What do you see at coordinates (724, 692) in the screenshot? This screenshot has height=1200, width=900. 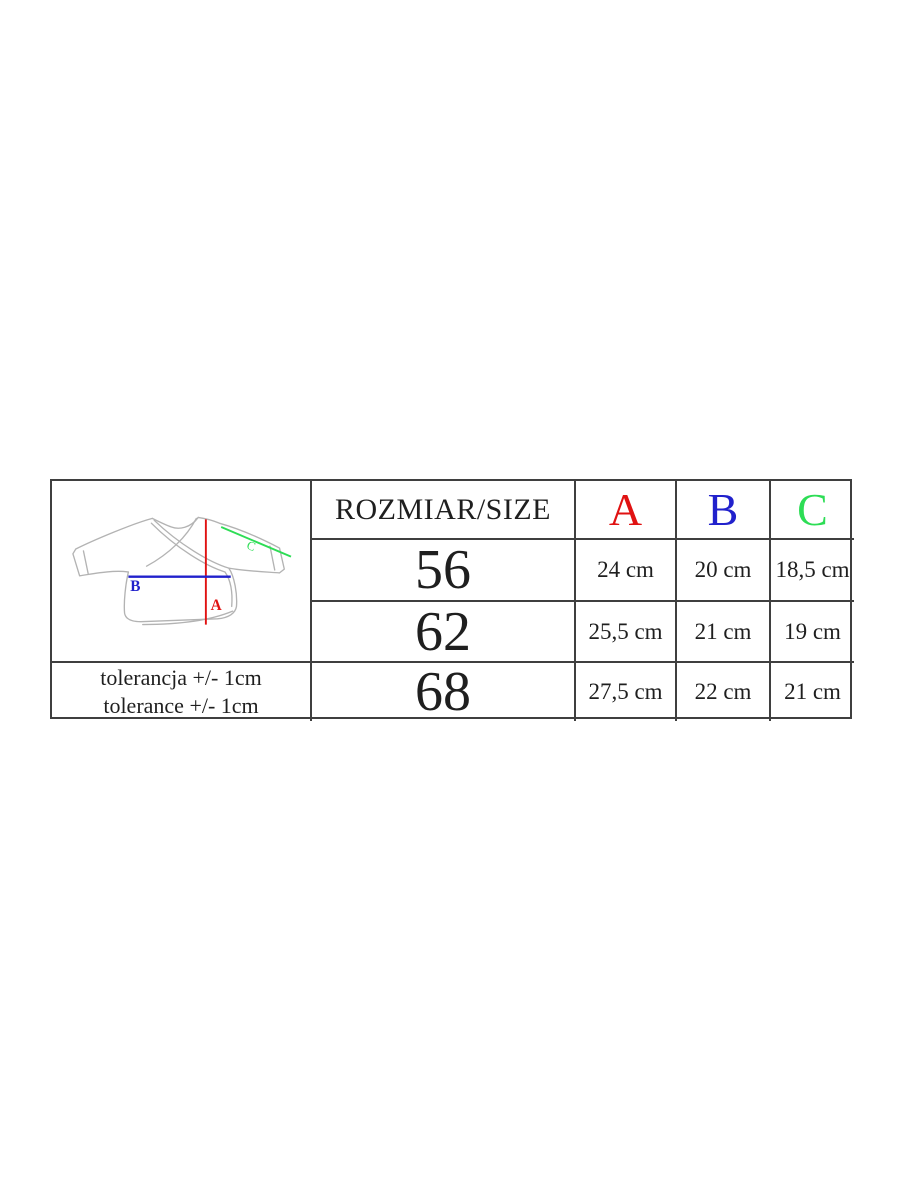 I see `size-68-b-value: 22 cm` at bounding box center [724, 692].